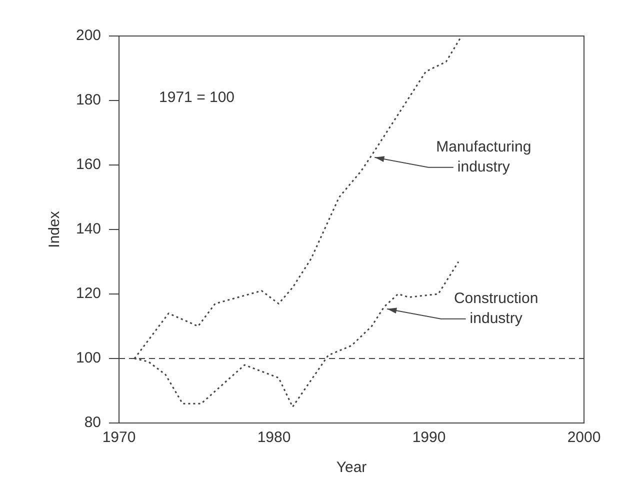  I want to click on x-tick-label: 1970, so click(119, 437).